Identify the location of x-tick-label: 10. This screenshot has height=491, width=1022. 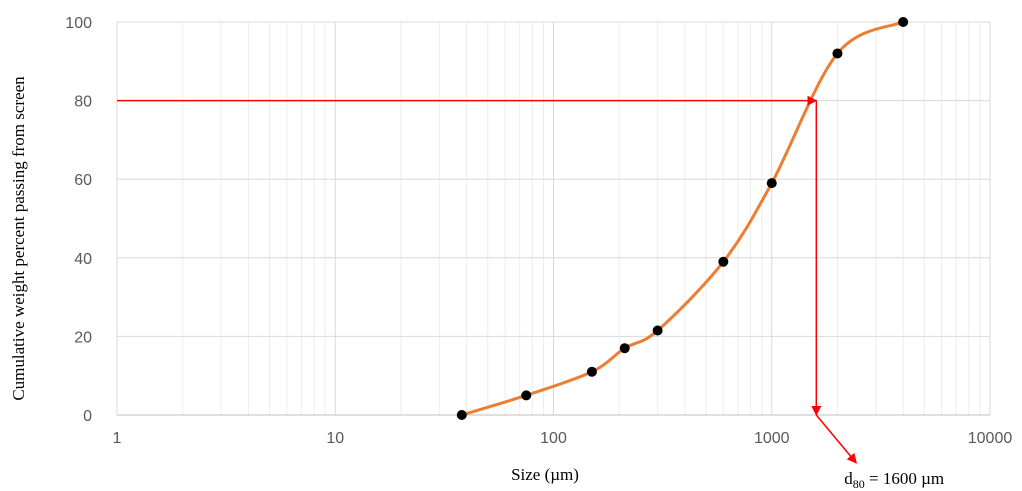
(335, 438).